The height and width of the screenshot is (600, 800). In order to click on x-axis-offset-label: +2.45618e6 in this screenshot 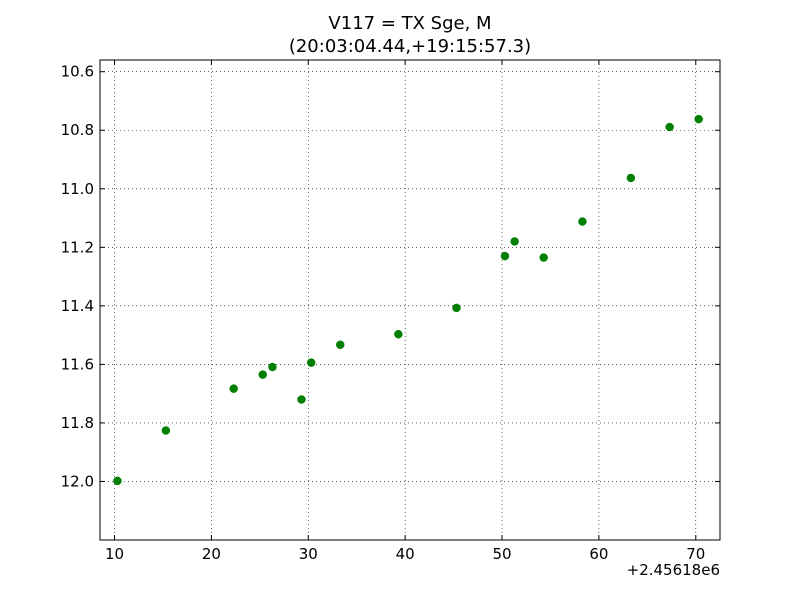, I will do `click(673, 570)`.